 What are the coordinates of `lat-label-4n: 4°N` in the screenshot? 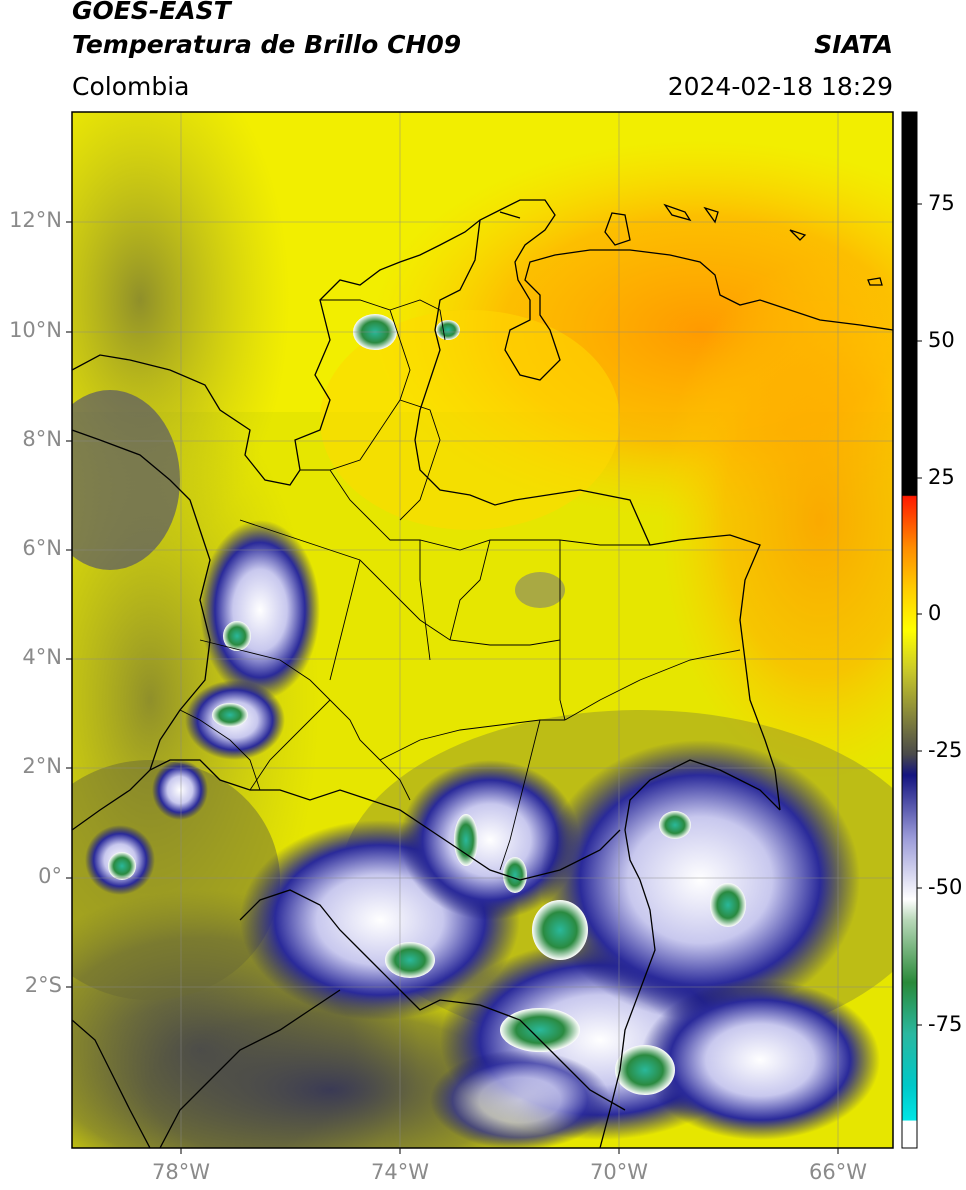 It's located at (42, 657).